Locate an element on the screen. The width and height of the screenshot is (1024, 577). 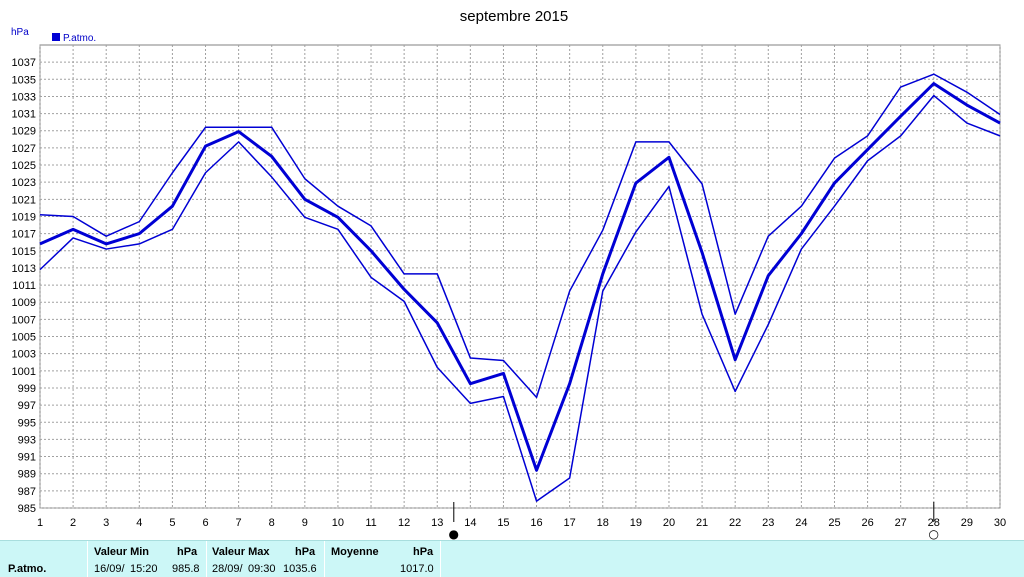
y-tick-label: 1015 is located at coordinates (24, 252).